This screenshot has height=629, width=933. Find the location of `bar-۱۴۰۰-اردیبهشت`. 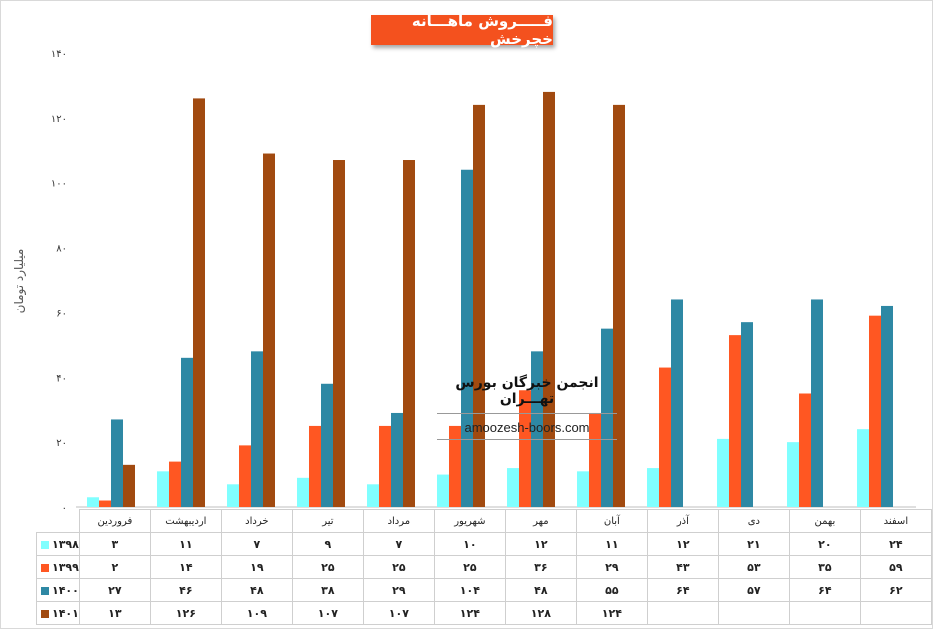

bar-۱۴۰۰-اردیبهشت is located at coordinates (187, 432).